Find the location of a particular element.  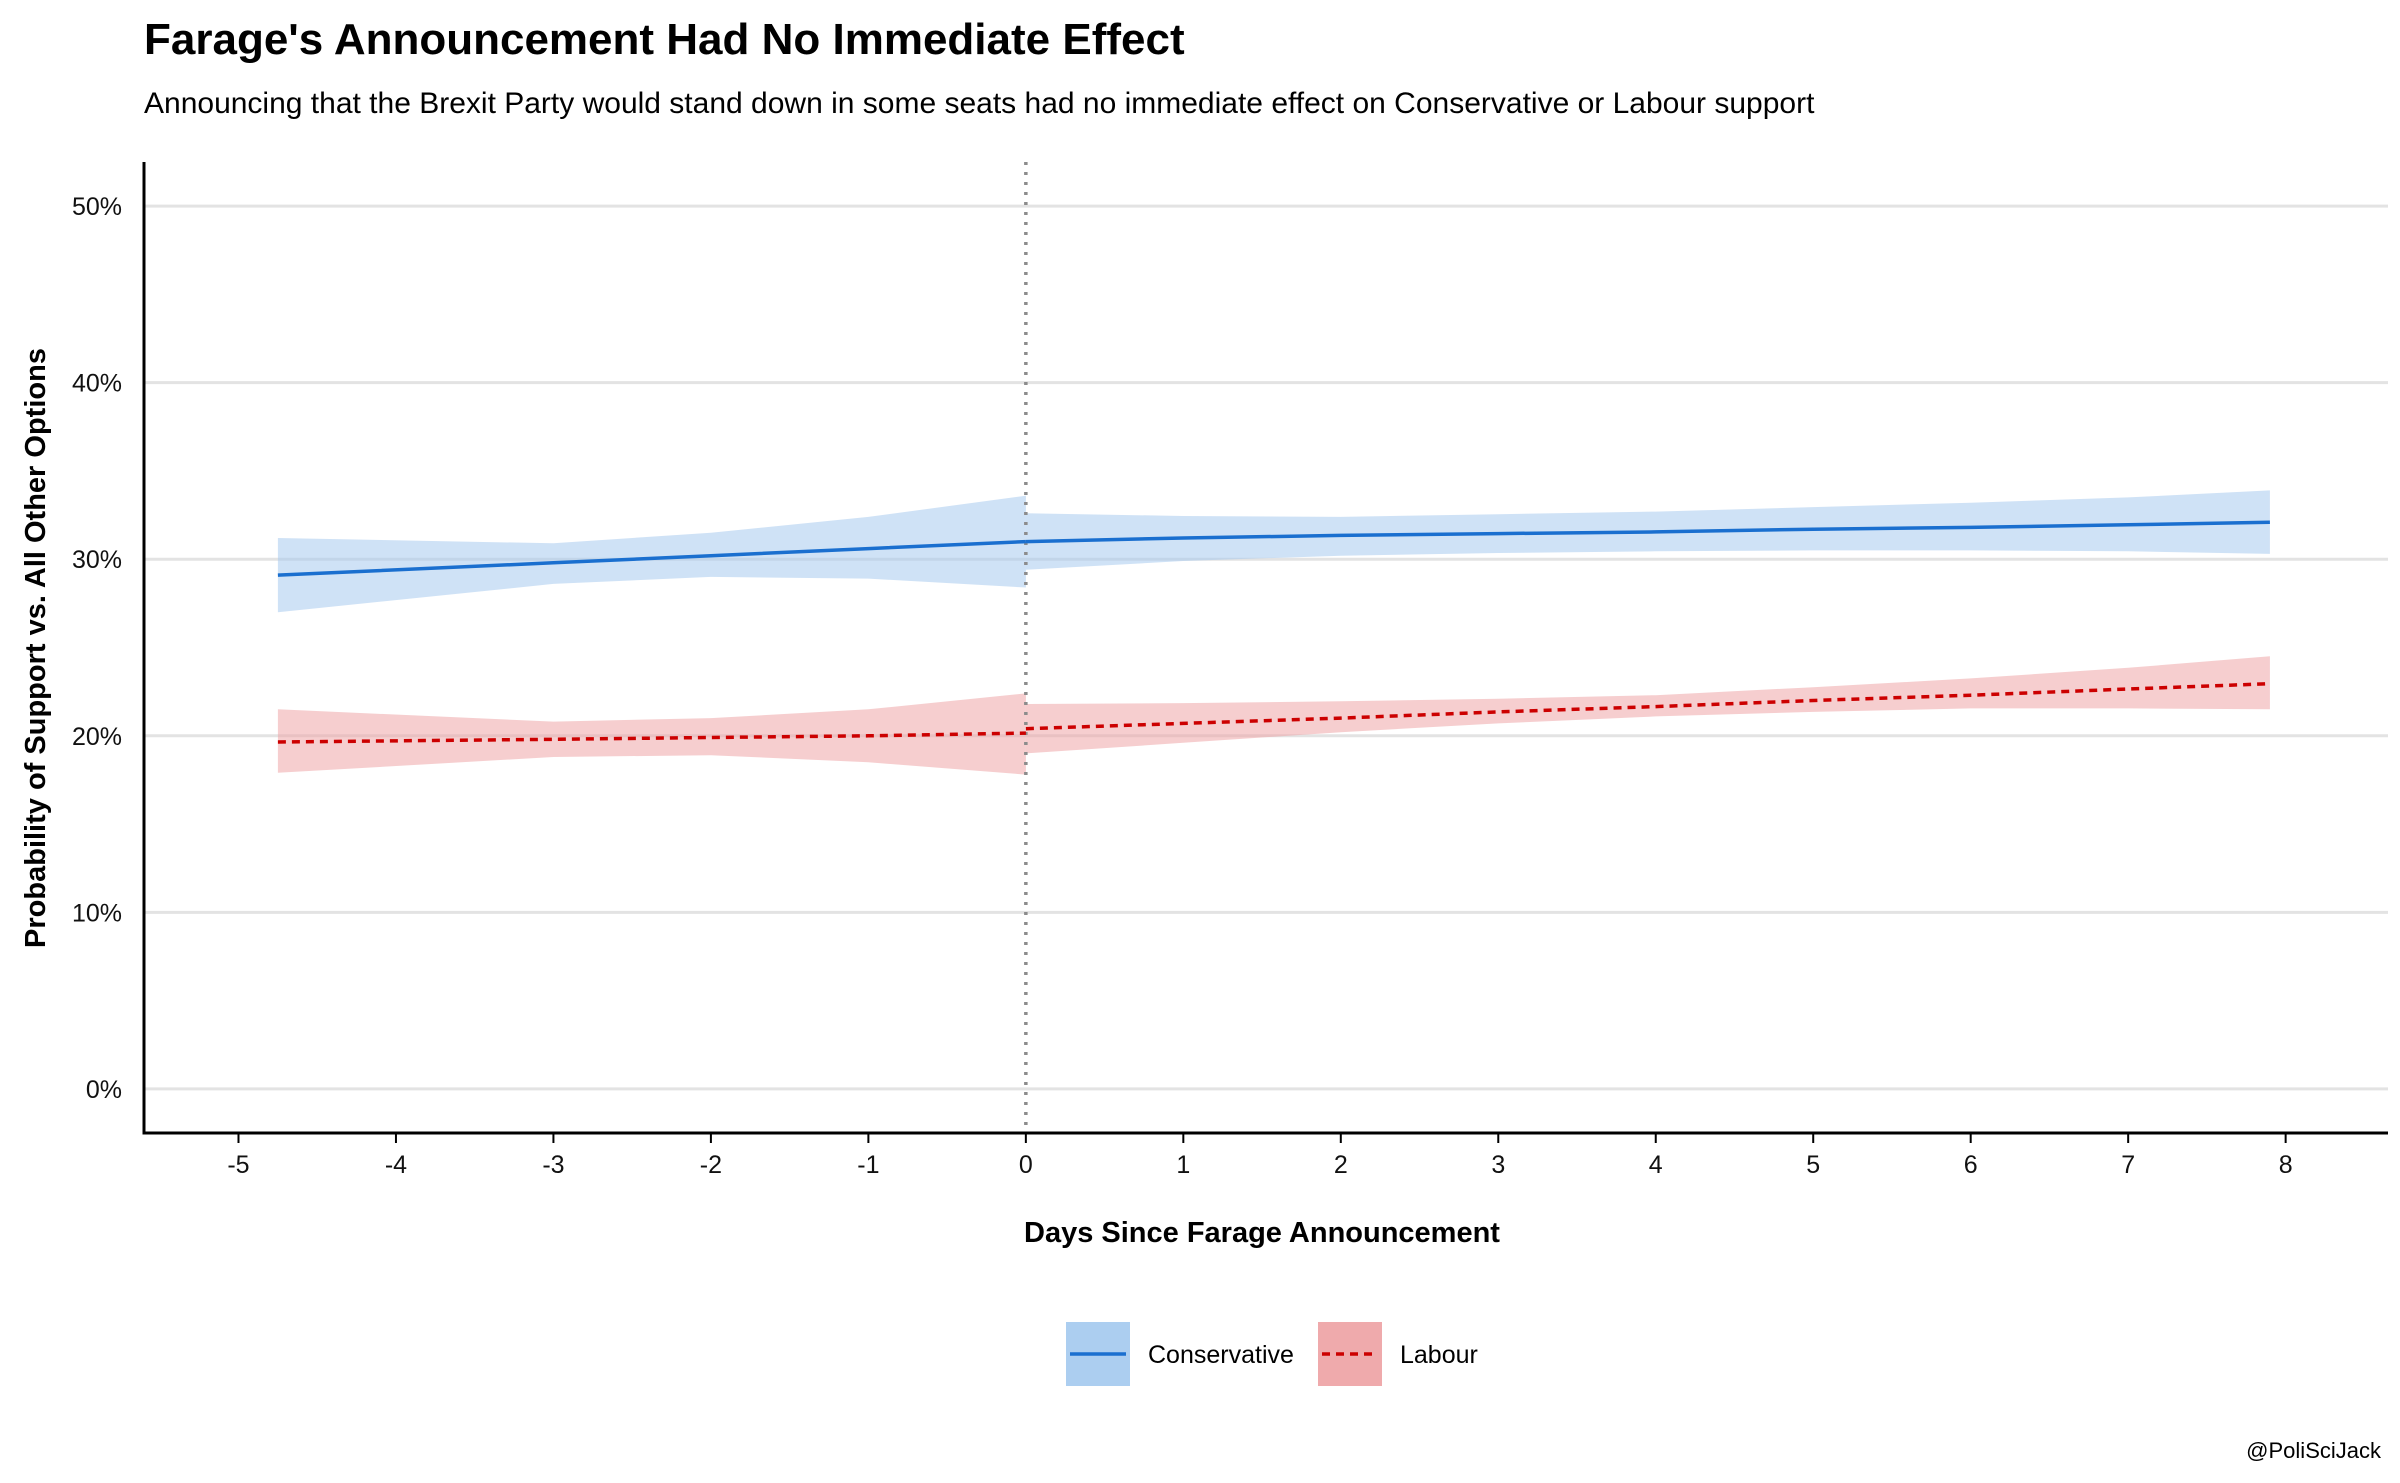

x-tick-label: 7 is located at coordinates (2128, 1165).